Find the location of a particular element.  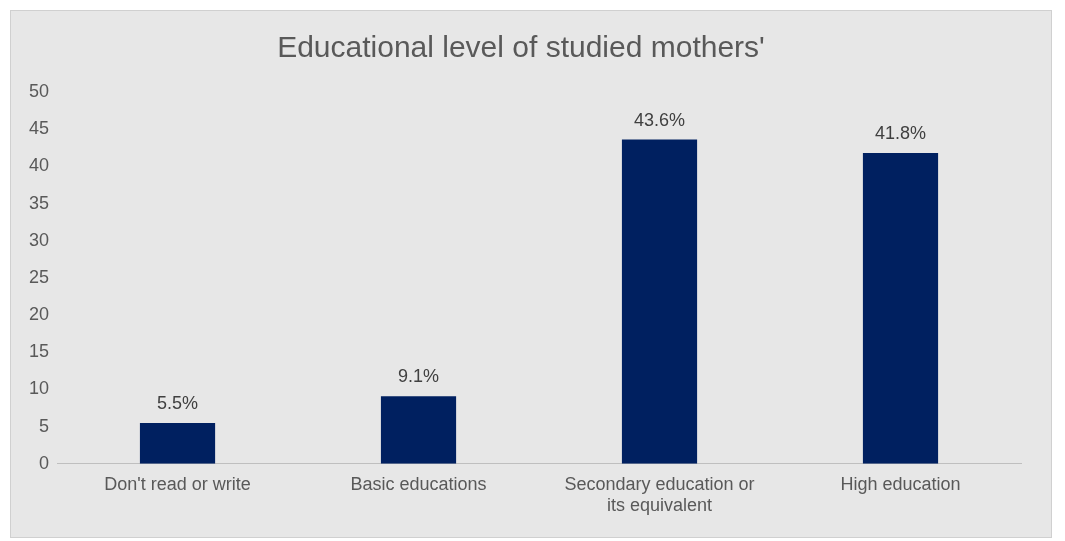

y-tick-label: 45 is located at coordinates (39, 128).